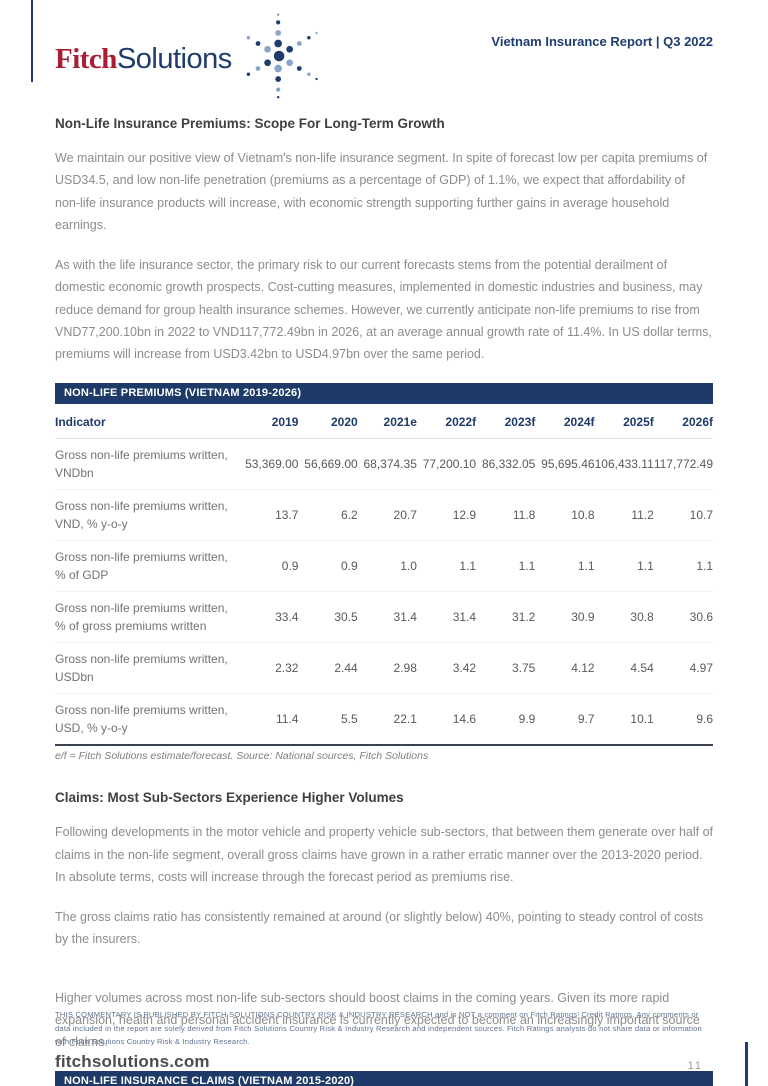 Image resolution: width=768 pixels, height=1086 pixels. What do you see at coordinates (565, 464) in the screenshot?
I see `table-cell: 95,695.46` at bounding box center [565, 464].